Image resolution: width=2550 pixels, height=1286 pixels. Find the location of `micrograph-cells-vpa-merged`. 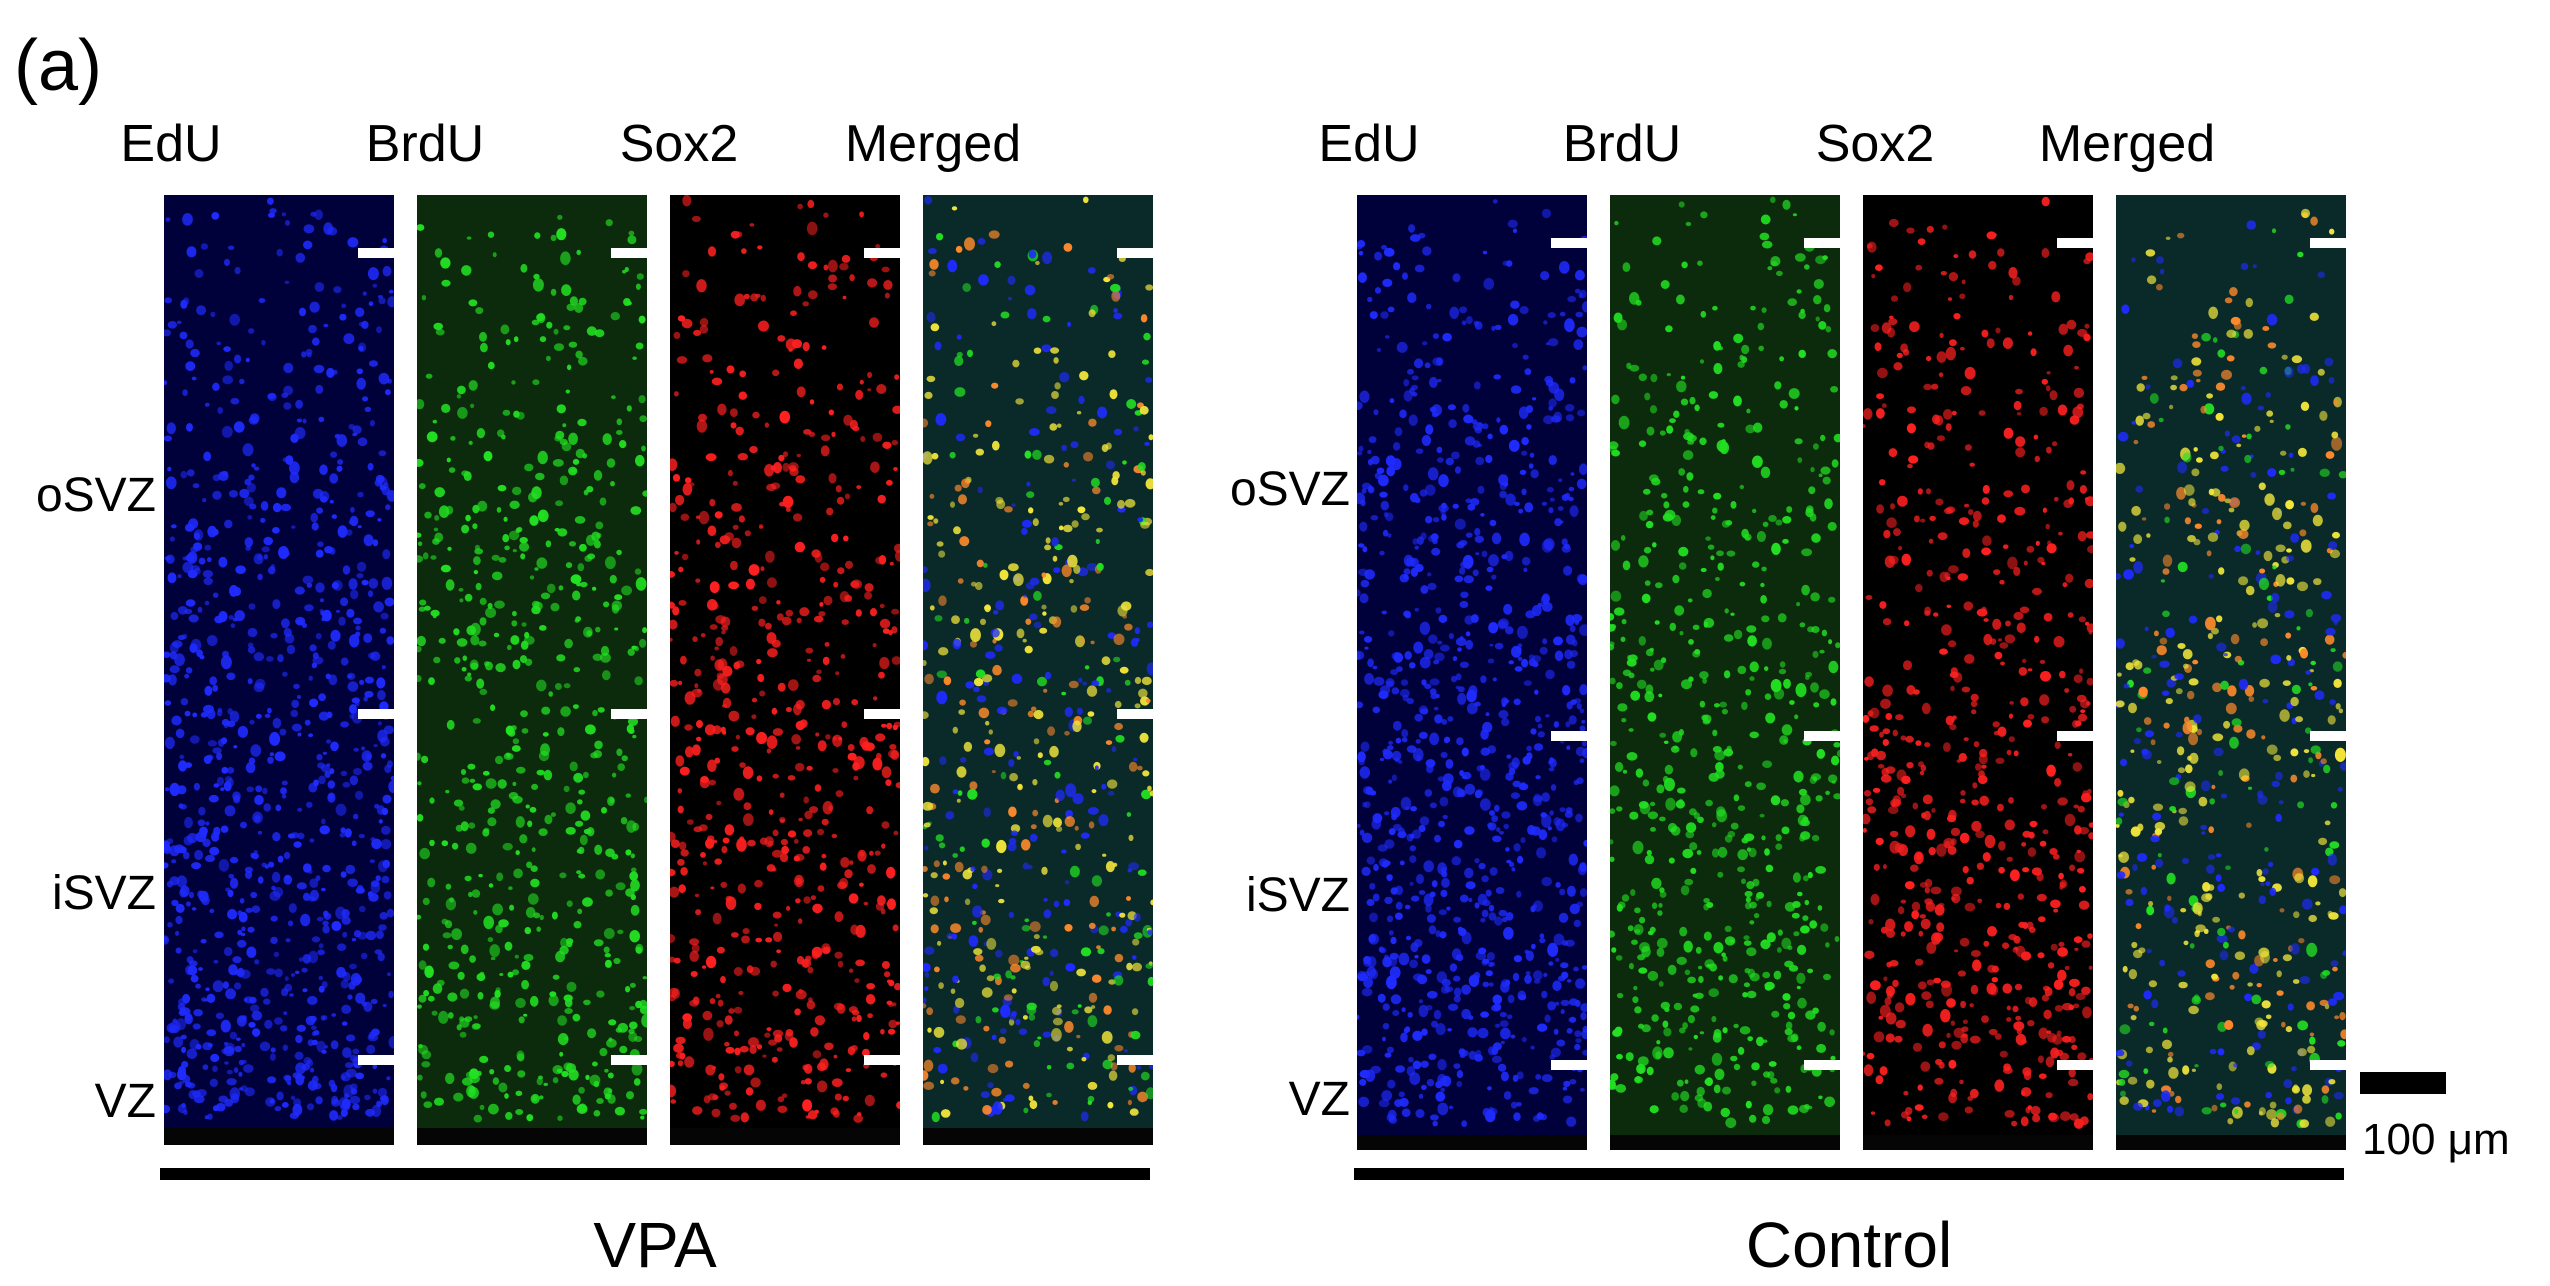

micrograph-cells-vpa-merged is located at coordinates (1038, 670).